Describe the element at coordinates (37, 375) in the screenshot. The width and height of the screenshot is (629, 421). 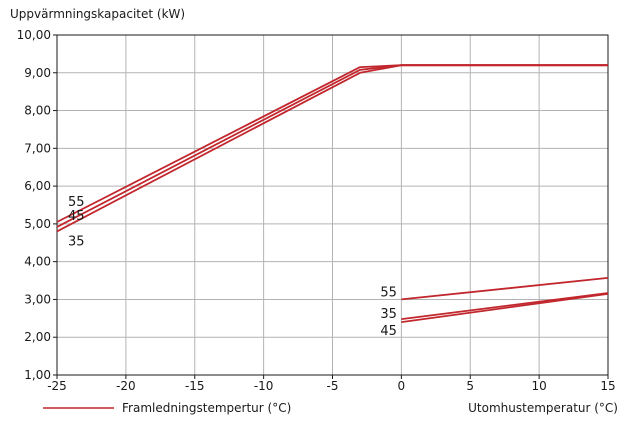
I see `y-tick-label-0: 1,00` at that location.